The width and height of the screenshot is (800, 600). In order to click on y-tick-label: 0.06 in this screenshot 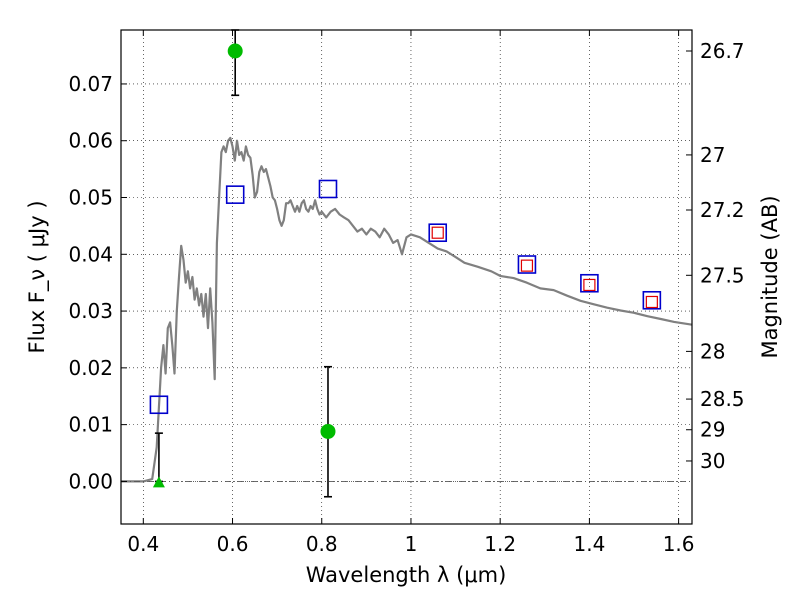, I will do `click(90, 141)`.